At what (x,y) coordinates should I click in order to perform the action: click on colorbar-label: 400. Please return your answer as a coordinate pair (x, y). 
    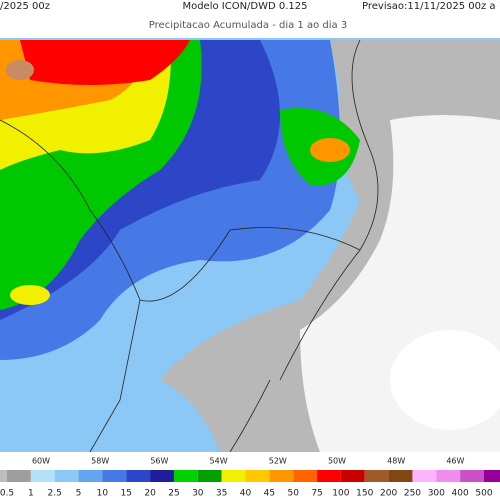
    Looking at the image, I should click on (460, 494).